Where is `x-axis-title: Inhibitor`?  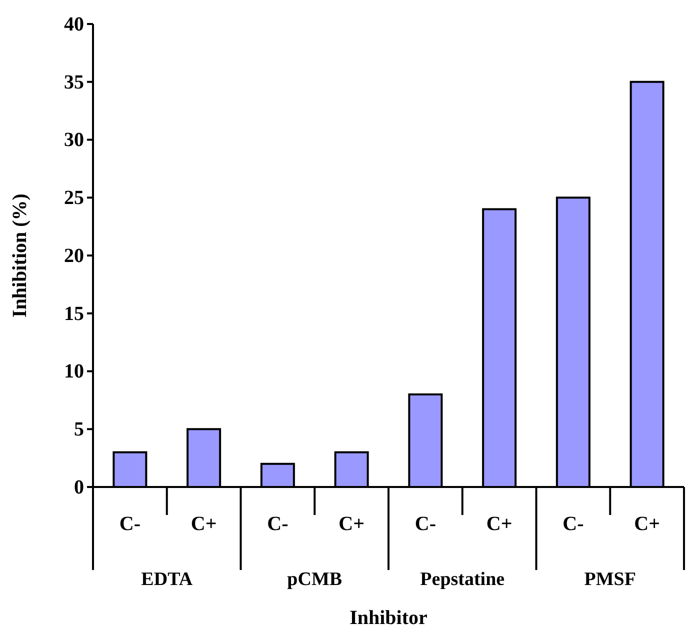
x-axis-title: Inhibitor is located at coordinates (389, 618).